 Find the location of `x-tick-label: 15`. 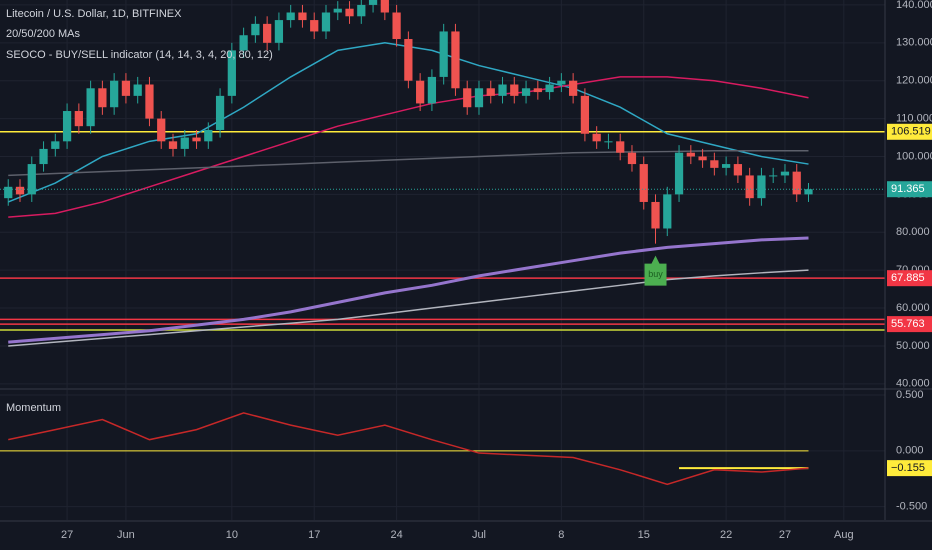

x-tick-label: 15 is located at coordinates (644, 535).